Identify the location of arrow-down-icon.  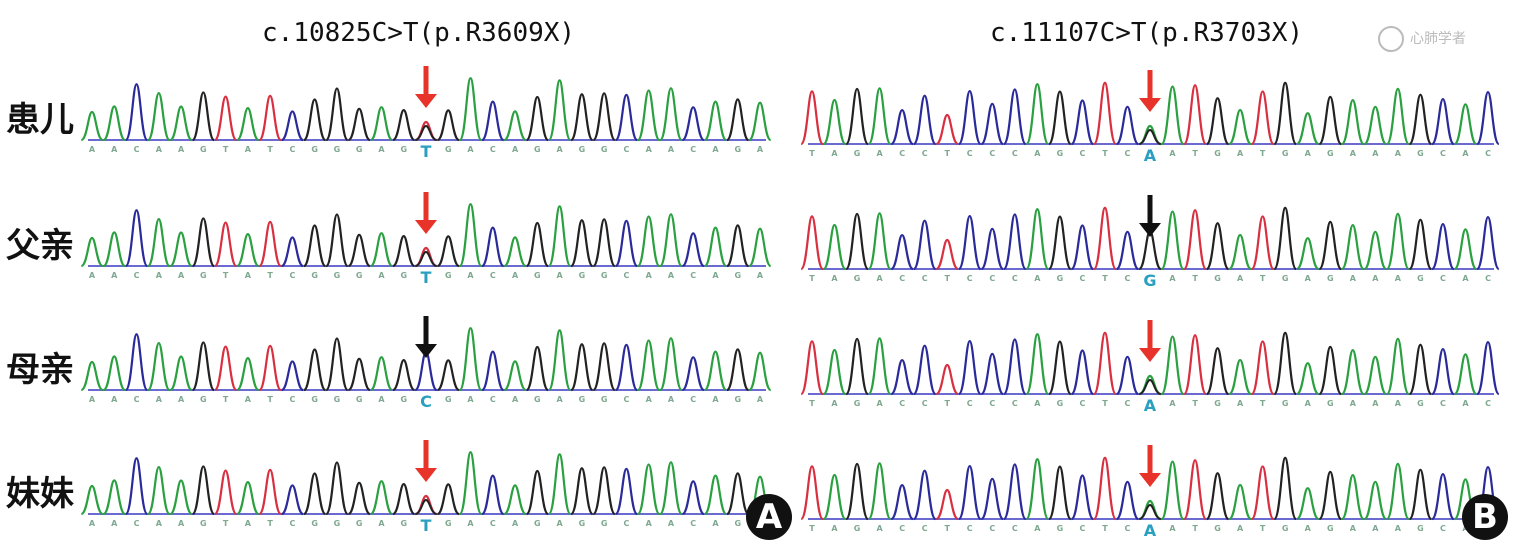
(426, 227).